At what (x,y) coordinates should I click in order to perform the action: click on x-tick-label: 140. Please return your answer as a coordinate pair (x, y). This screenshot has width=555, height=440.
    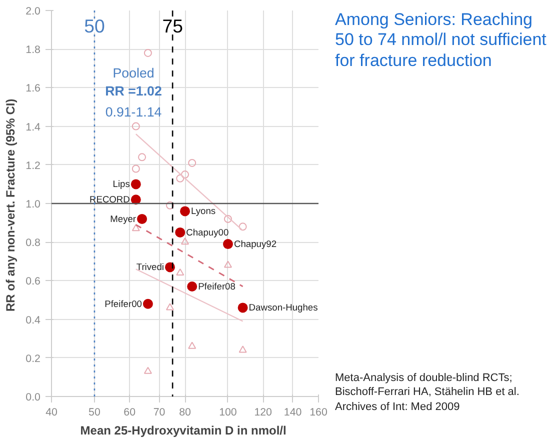
    Looking at the image, I should click on (293, 412).